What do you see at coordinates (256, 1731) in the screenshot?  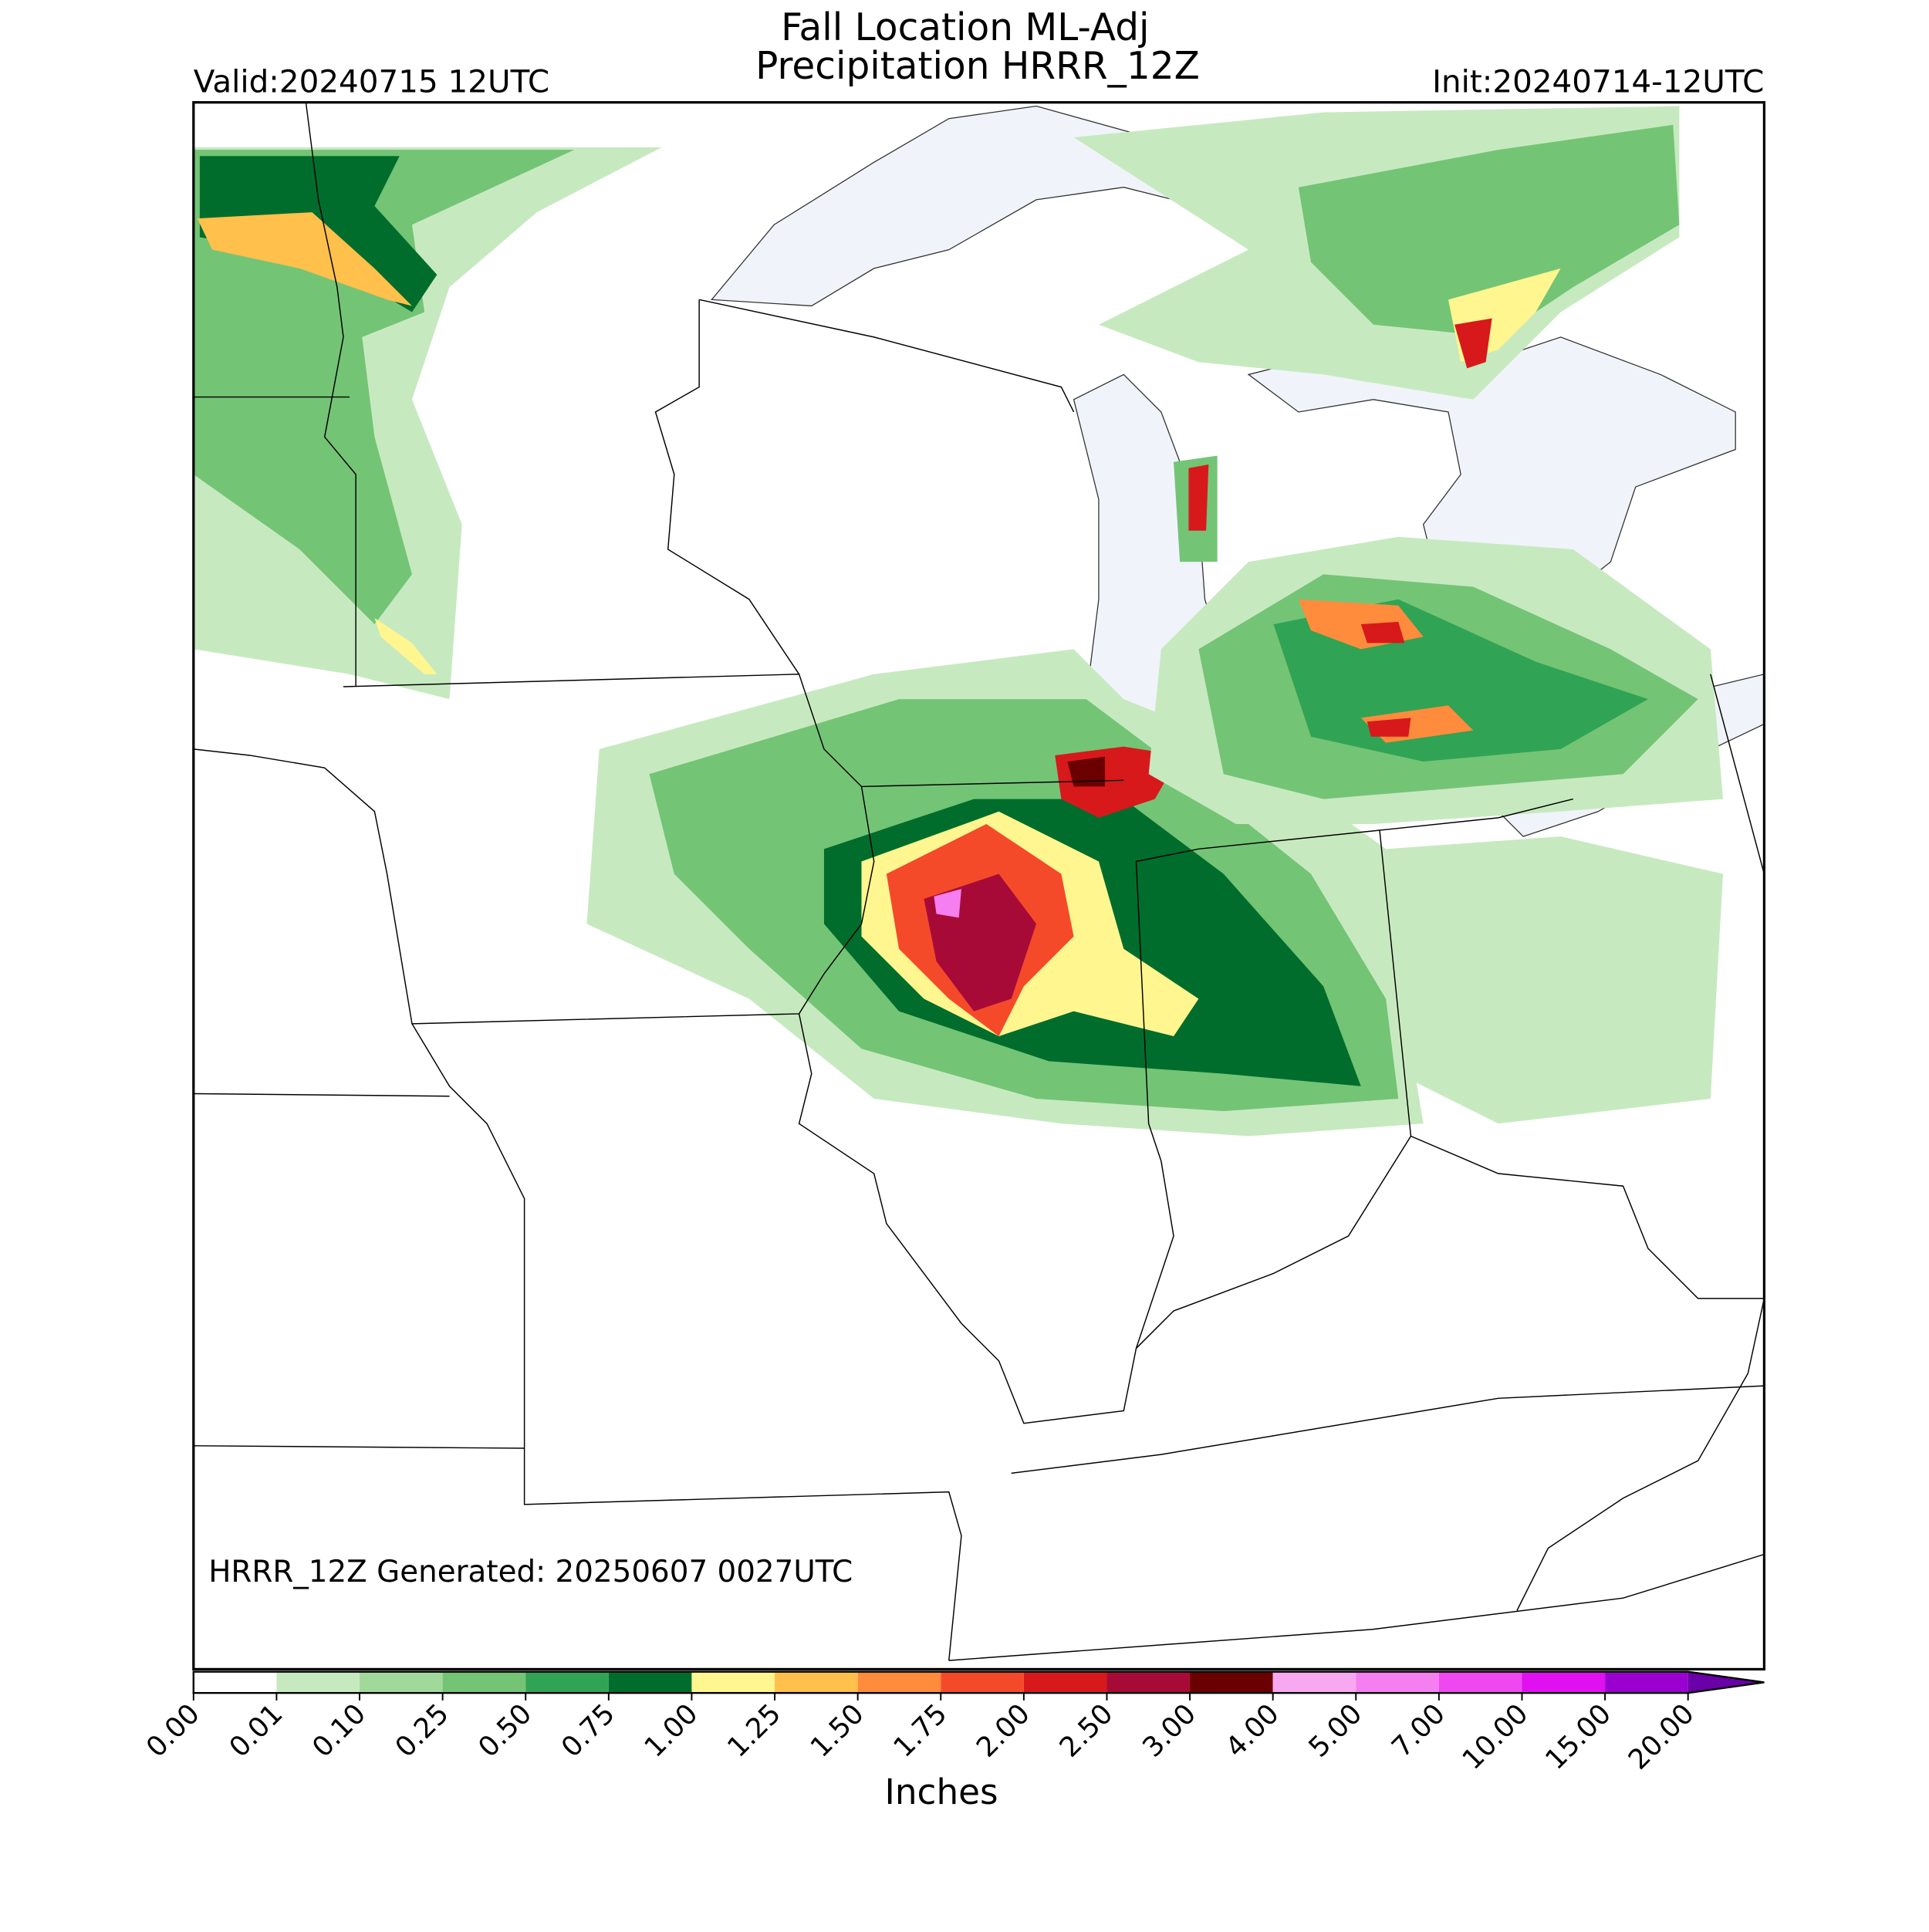 I see `colorbar-tick-label: 0.01` at bounding box center [256, 1731].